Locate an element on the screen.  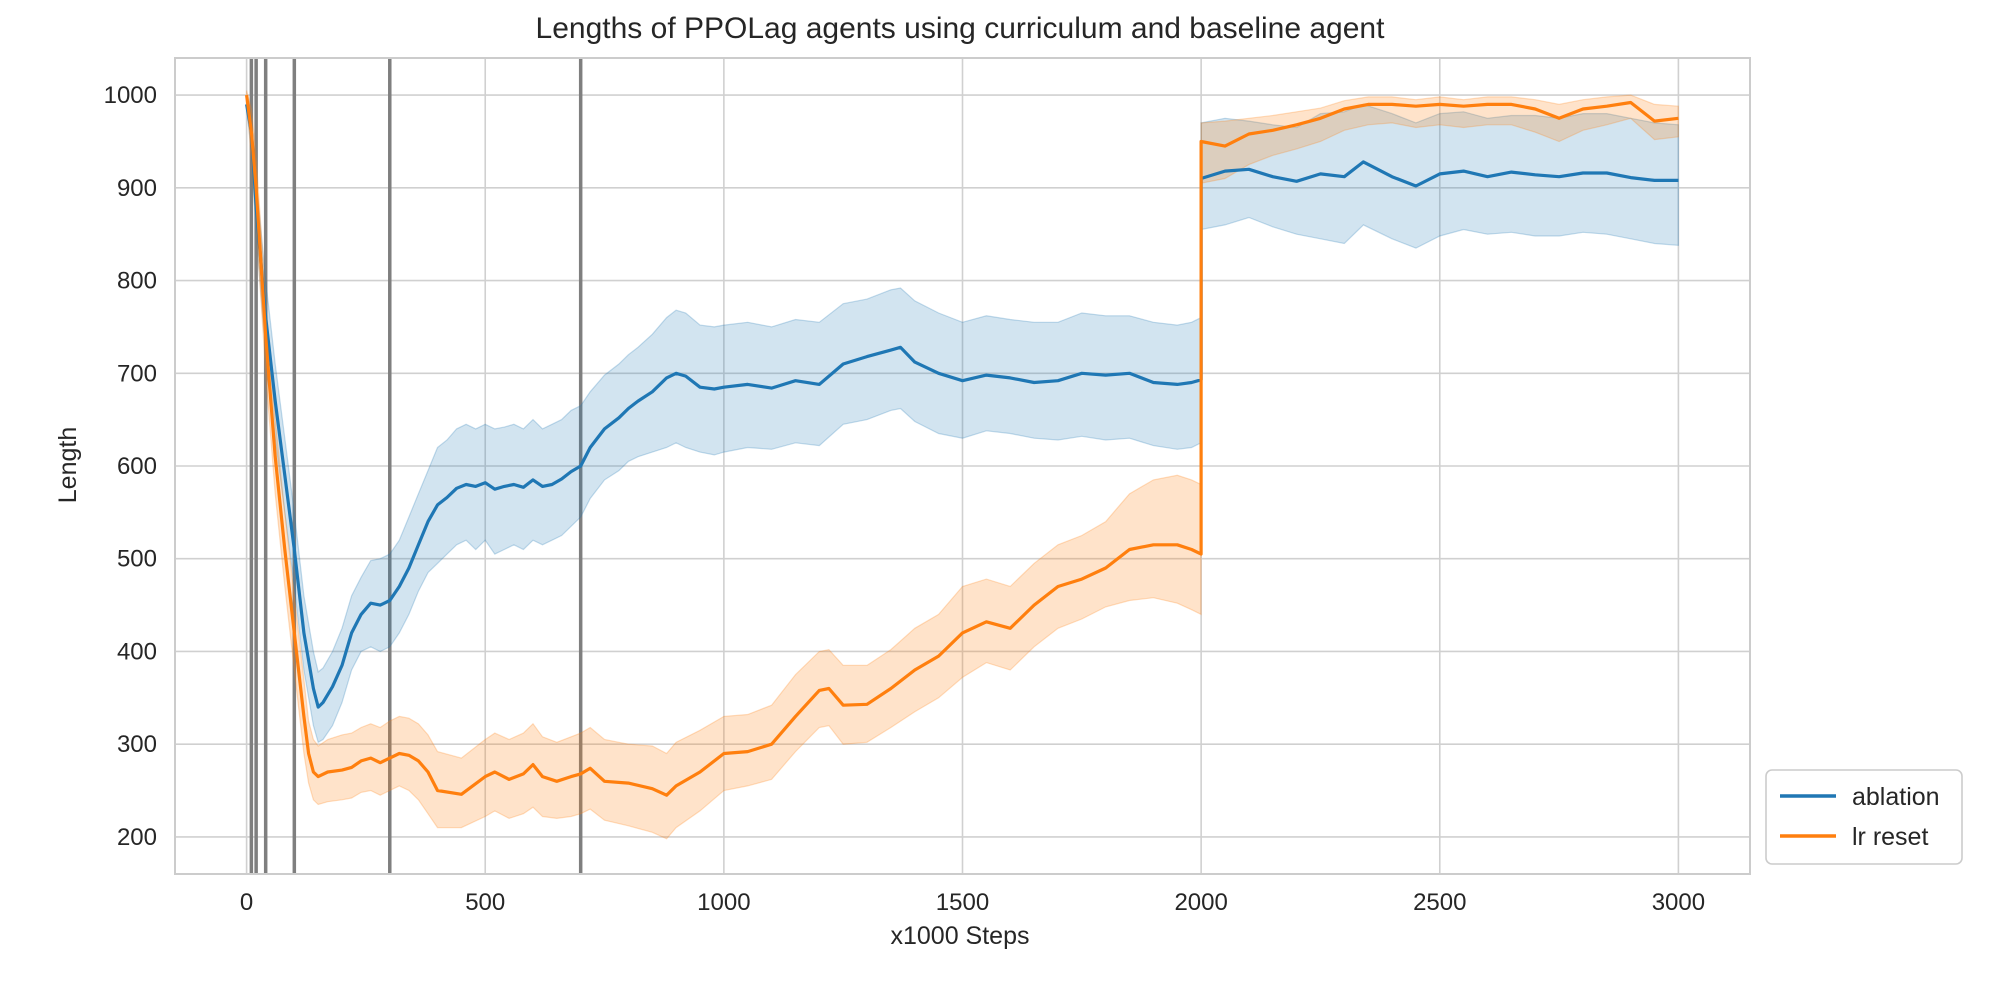
x-tick-labels: 0 500 1000 1500 2000 2500 3000 is located at coordinates (972, 902).